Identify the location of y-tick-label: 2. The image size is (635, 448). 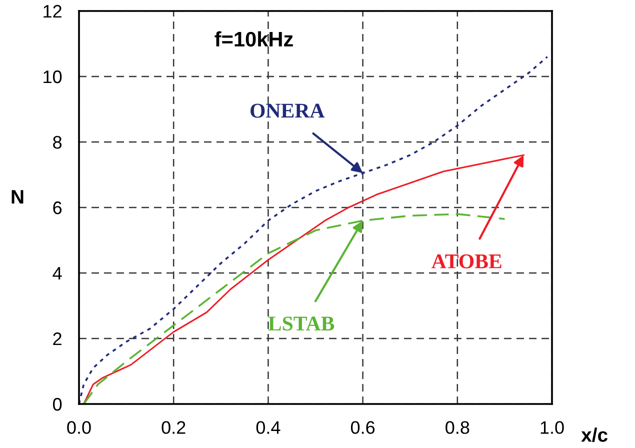
(57, 339).